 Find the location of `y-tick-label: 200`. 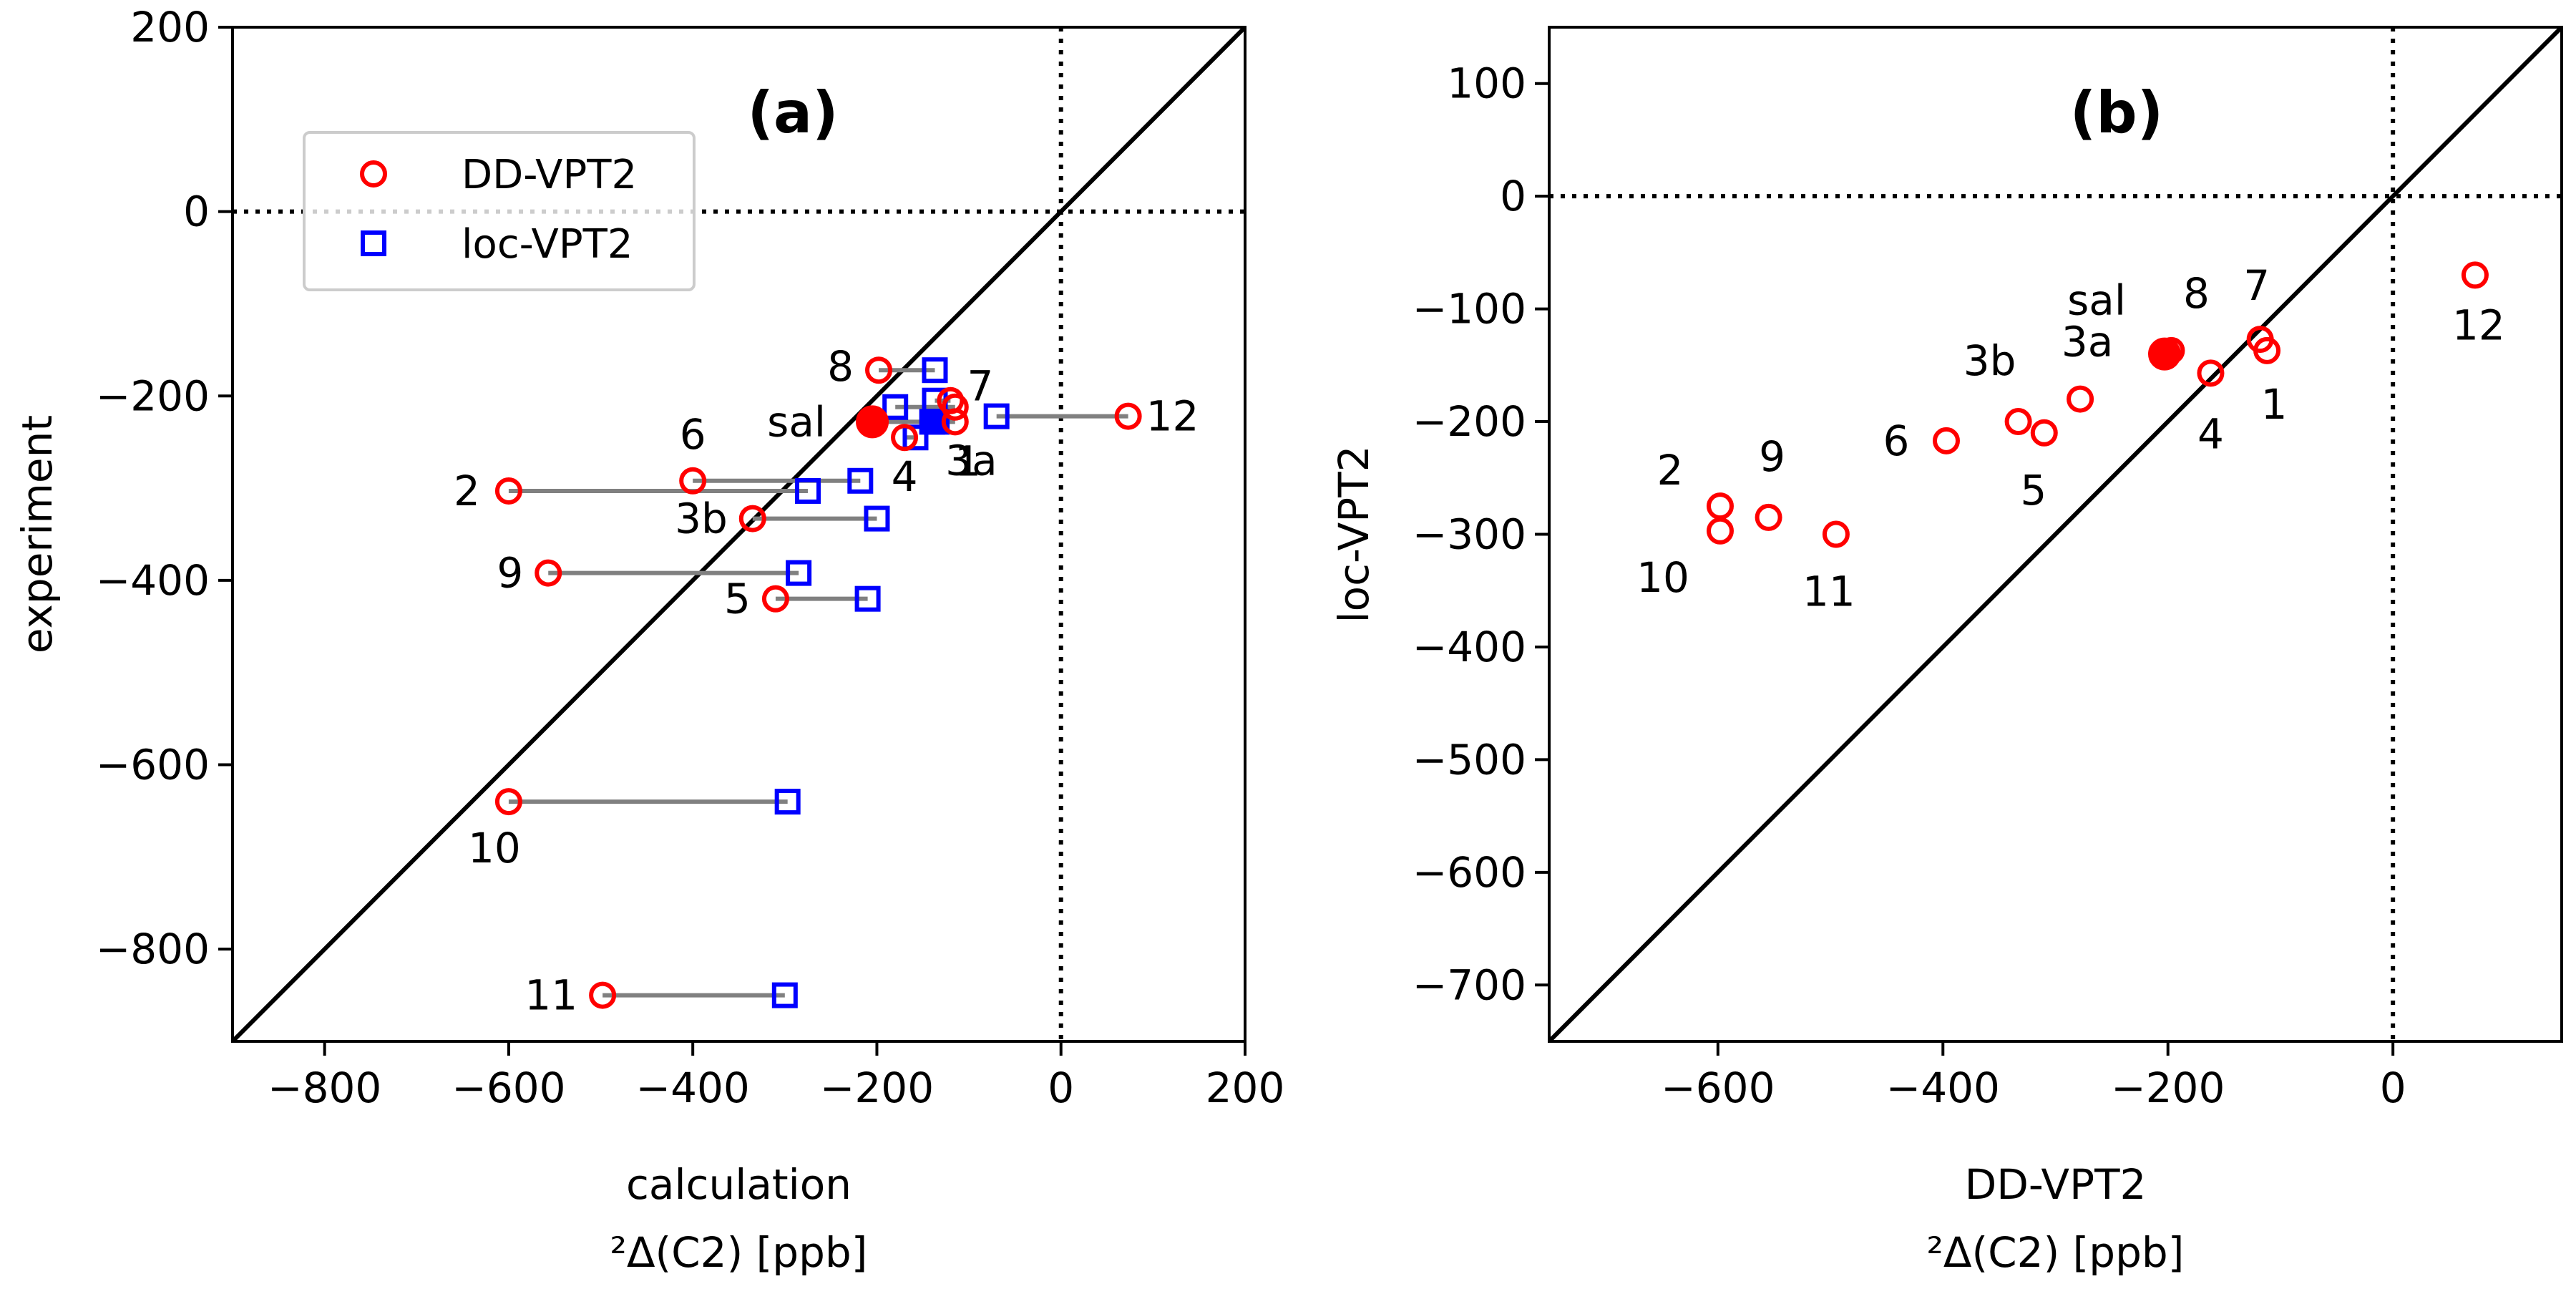

y-tick-label: 200 is located at coordinates (170, 27).